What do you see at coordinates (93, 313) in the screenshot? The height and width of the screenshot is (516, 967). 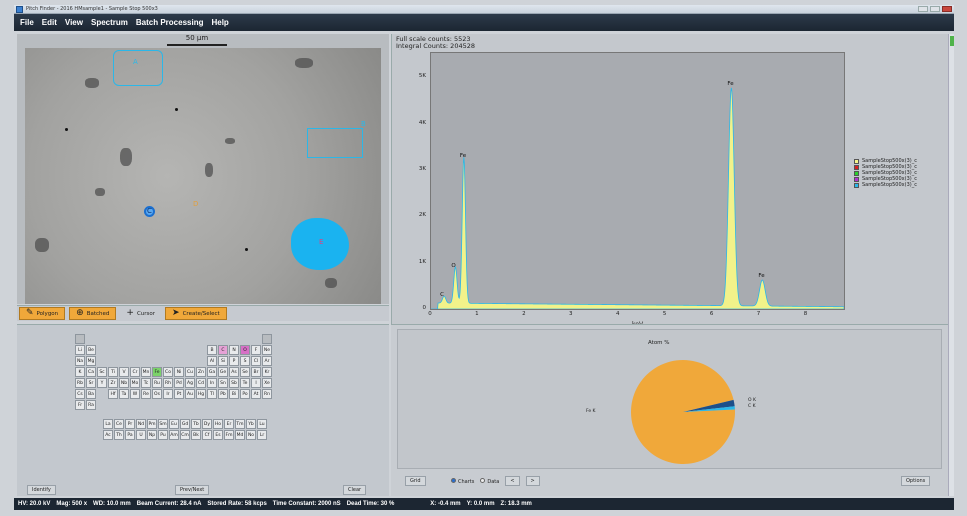 I see `batched-button: ⊕ Batched` at bounding box center [93, 313].